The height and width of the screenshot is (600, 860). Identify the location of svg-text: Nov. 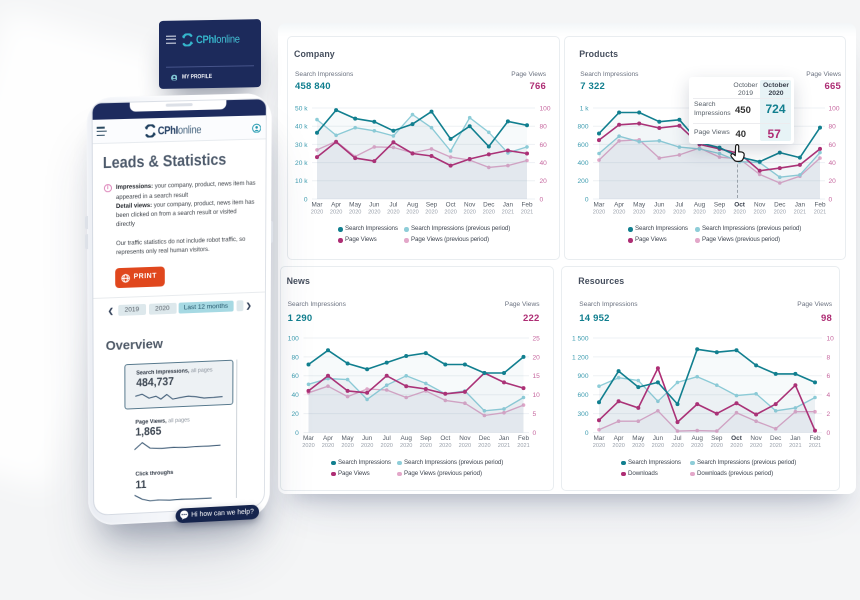
(465, 438).